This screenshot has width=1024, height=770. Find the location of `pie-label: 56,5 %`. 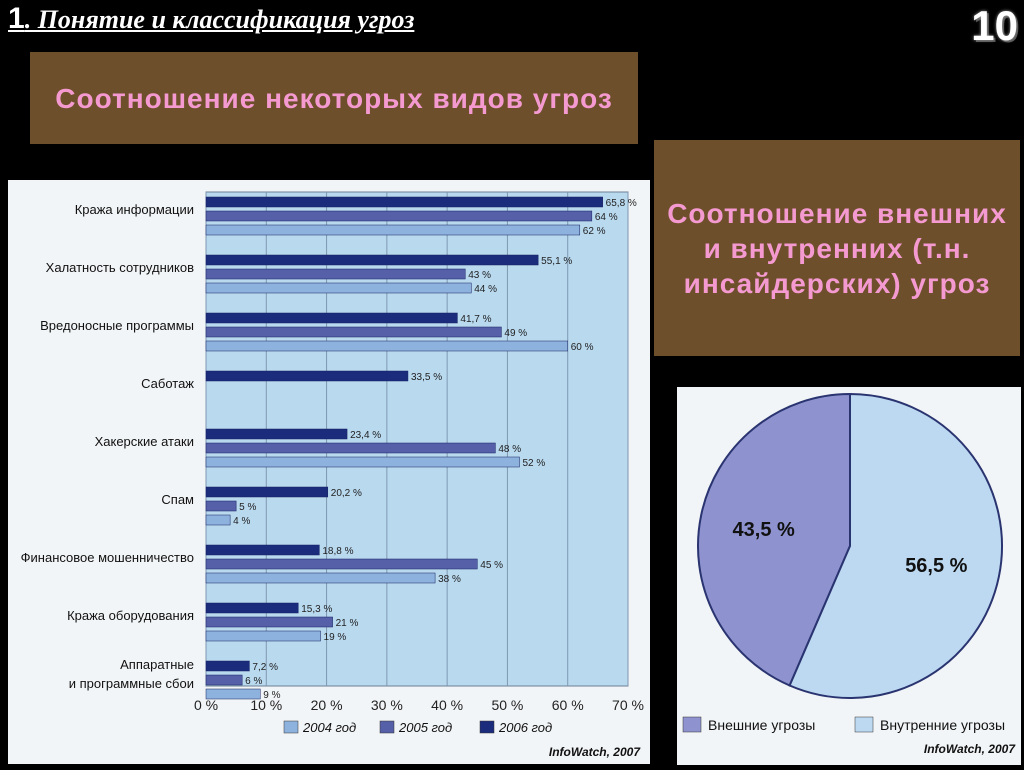

pie-label: 56,5 % is located at coordinates (936, 566).